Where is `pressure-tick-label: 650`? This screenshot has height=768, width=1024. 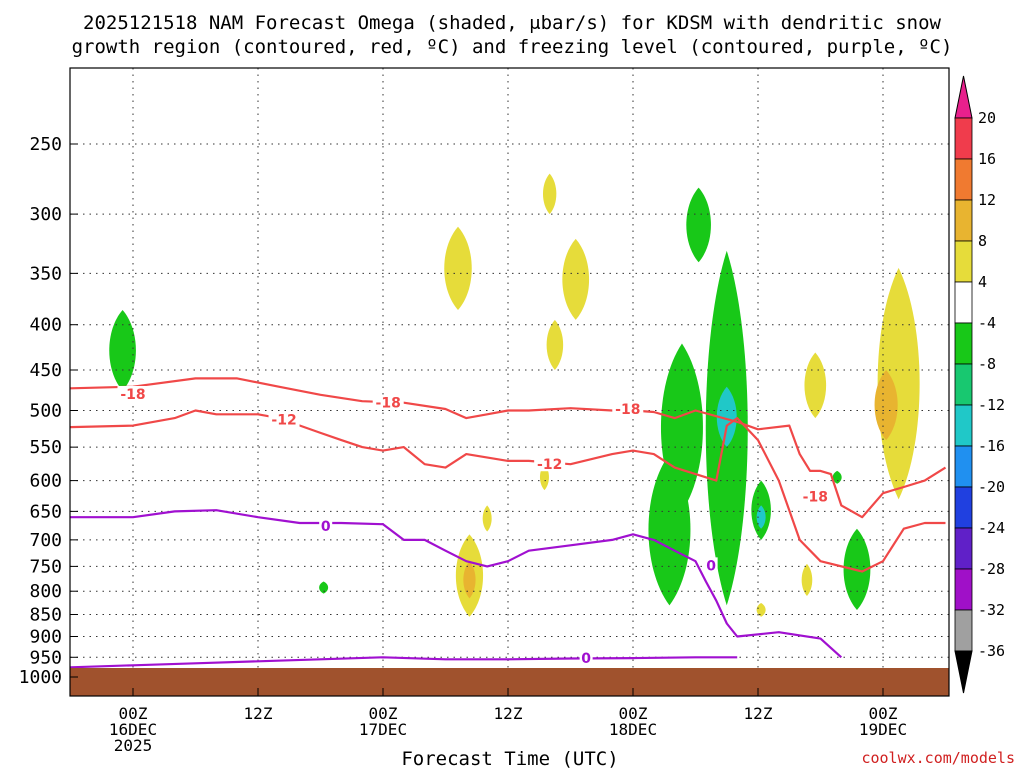
pressure-tick-label: 650 is located at coordinates (45, 511).